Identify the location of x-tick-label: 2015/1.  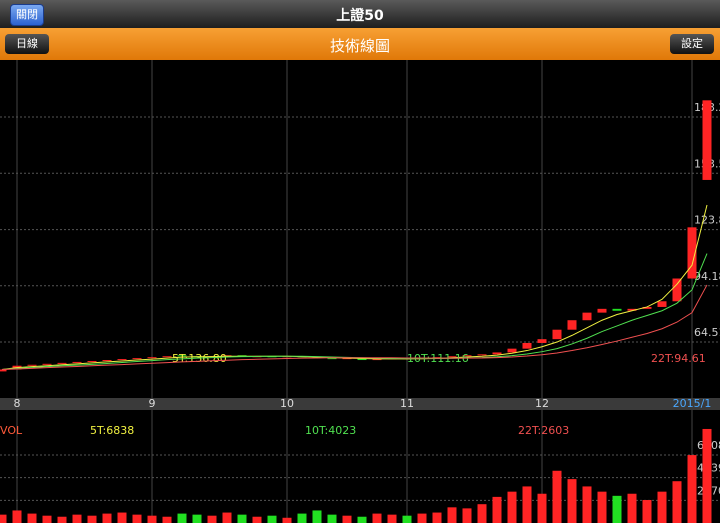
(692, 403).